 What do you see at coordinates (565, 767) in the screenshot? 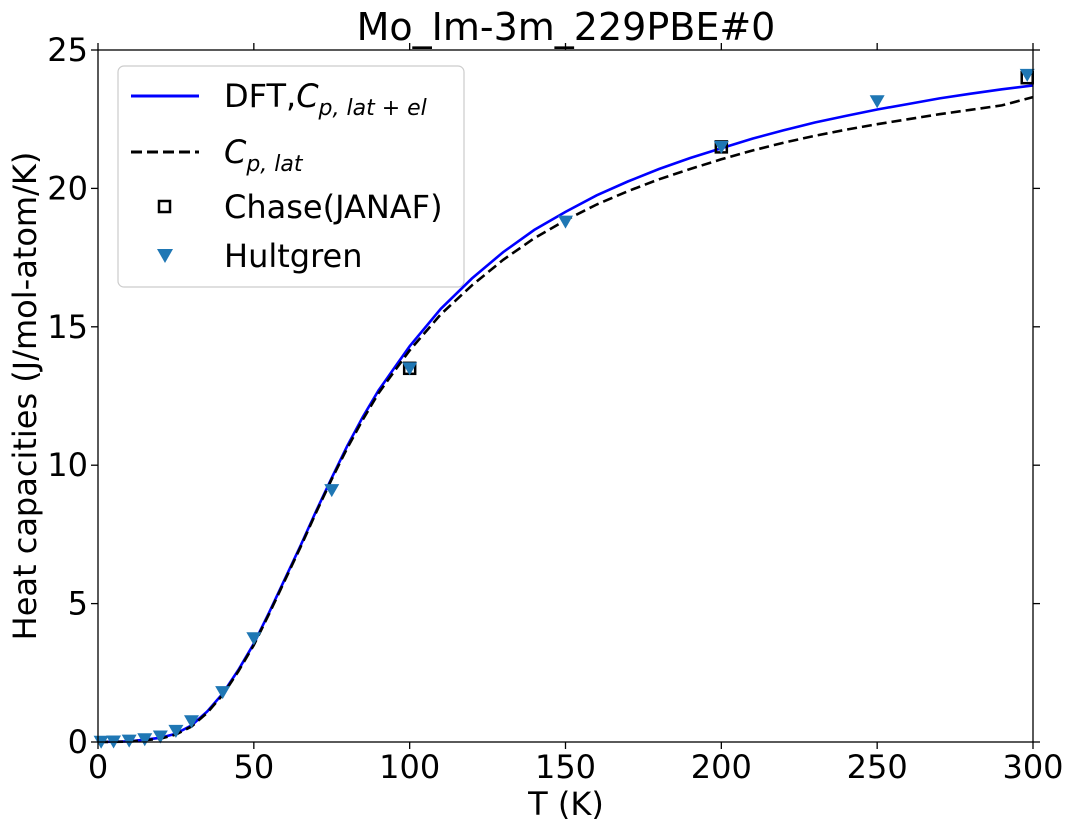
I see `x-tick-label: 150` at bounding box center [565, 767].